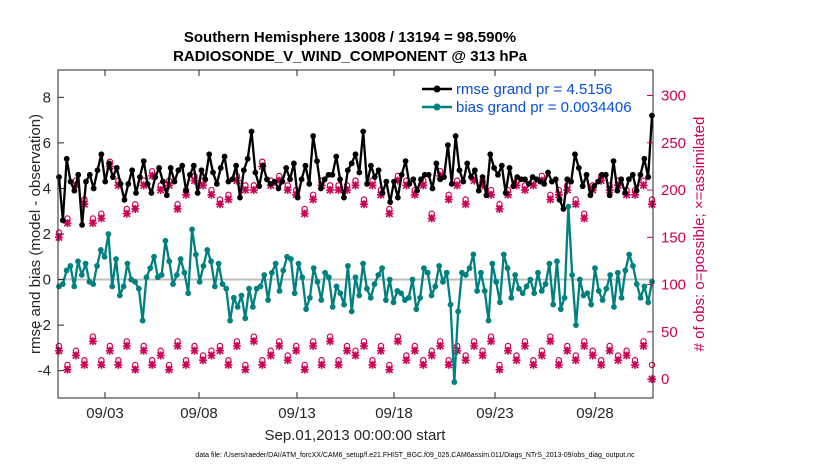 This screenshot has height=470, width=830. I want to click on y-tick-label: 2, so click(47, 234).